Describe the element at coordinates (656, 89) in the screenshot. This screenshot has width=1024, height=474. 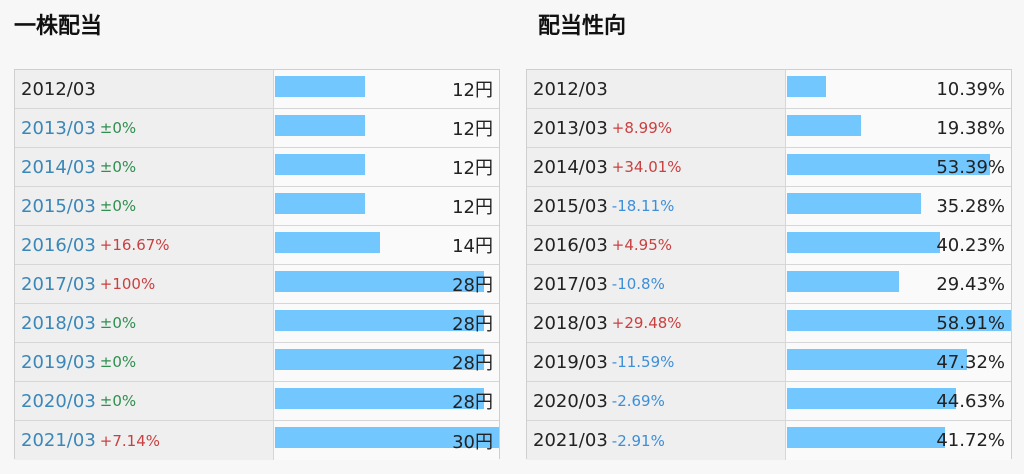
I see `year-cell: 2012/03` at that location.